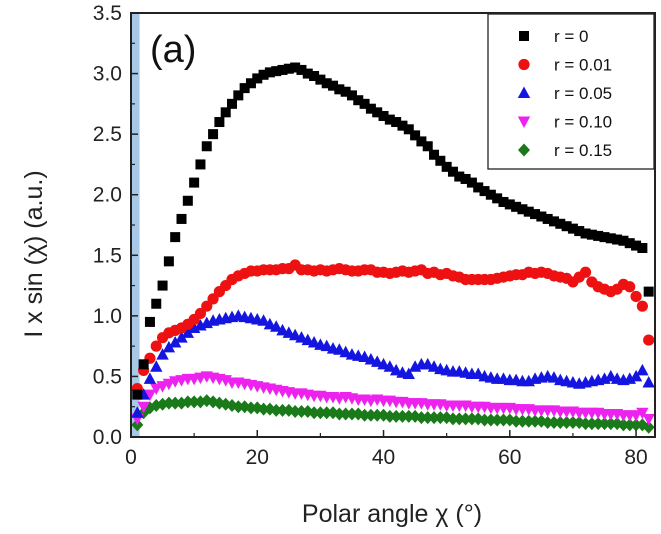 The width and height of the screenshot is (661, 534). I want to click on legend-item: r = 0.01, so click(565, 65).